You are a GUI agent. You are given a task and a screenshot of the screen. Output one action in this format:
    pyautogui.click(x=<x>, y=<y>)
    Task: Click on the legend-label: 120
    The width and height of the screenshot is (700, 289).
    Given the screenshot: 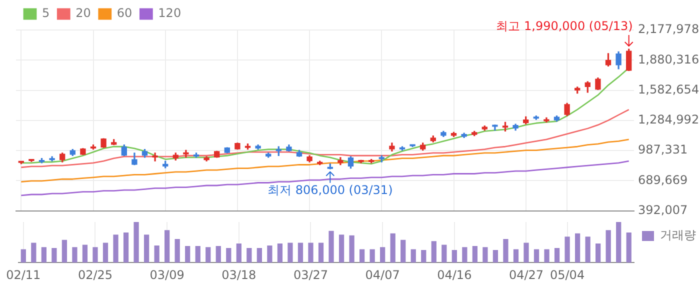 What is the action you would take?
    pyautogui.click(x=170, y=13)
    